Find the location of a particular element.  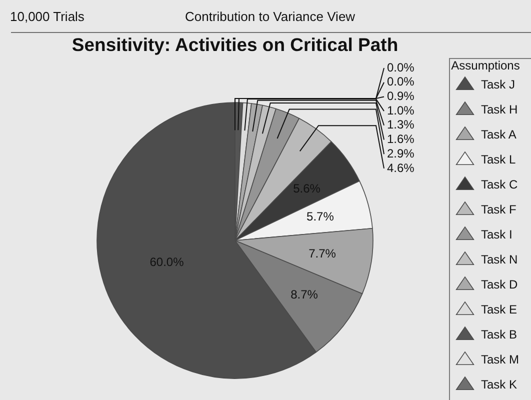

text: 10,000 Trials is located at coordinates (47, 17).